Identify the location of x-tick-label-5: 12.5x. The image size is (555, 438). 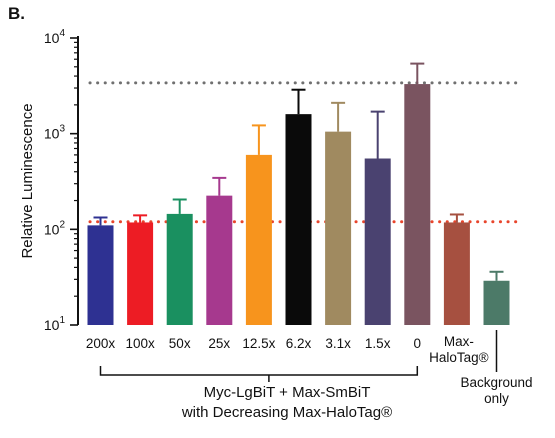
(258, 343).